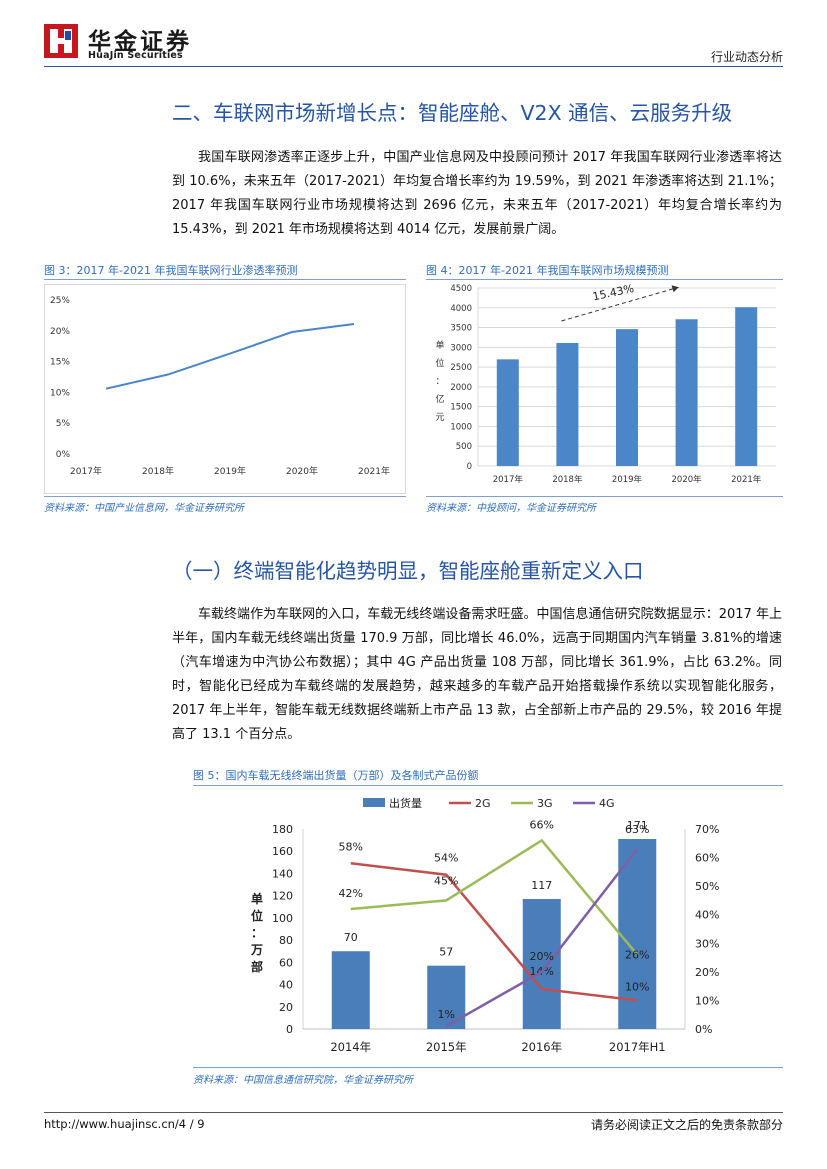 This screenshot has width=827, height=1169. What do you see at coordinates (439, 345) in the screenshot?
I see `y-axis-title-char: 单` at bounding box center [439, 345].